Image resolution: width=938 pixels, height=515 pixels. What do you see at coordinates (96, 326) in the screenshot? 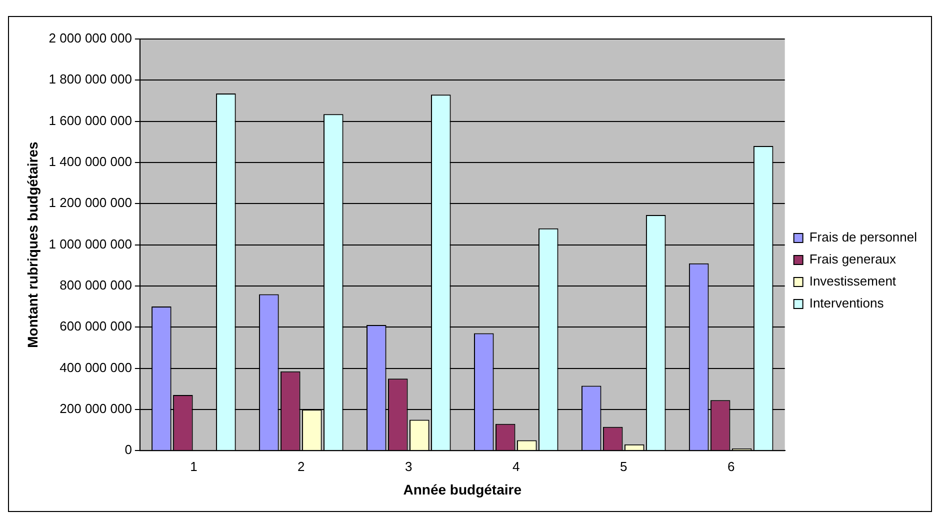
I see `y-tick-label: 600 000 000` at bounding box center [96, 326].